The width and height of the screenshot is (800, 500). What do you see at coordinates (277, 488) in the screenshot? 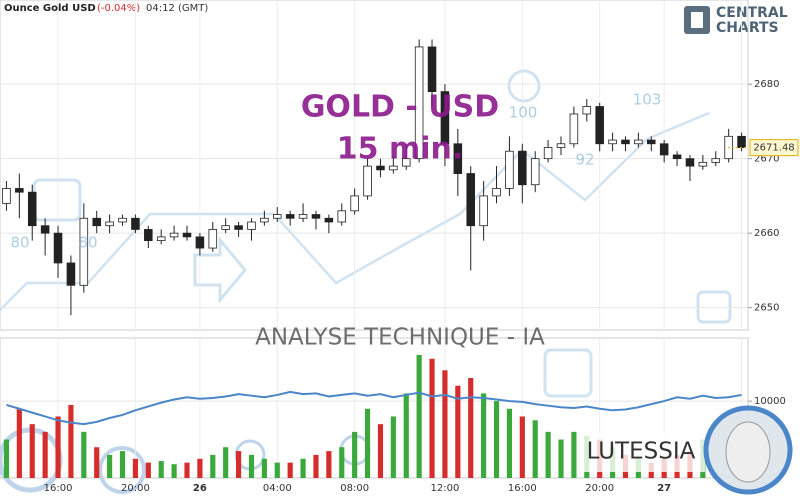
I see `x-tick-label: 04:00` at bounding box center [277, 488].